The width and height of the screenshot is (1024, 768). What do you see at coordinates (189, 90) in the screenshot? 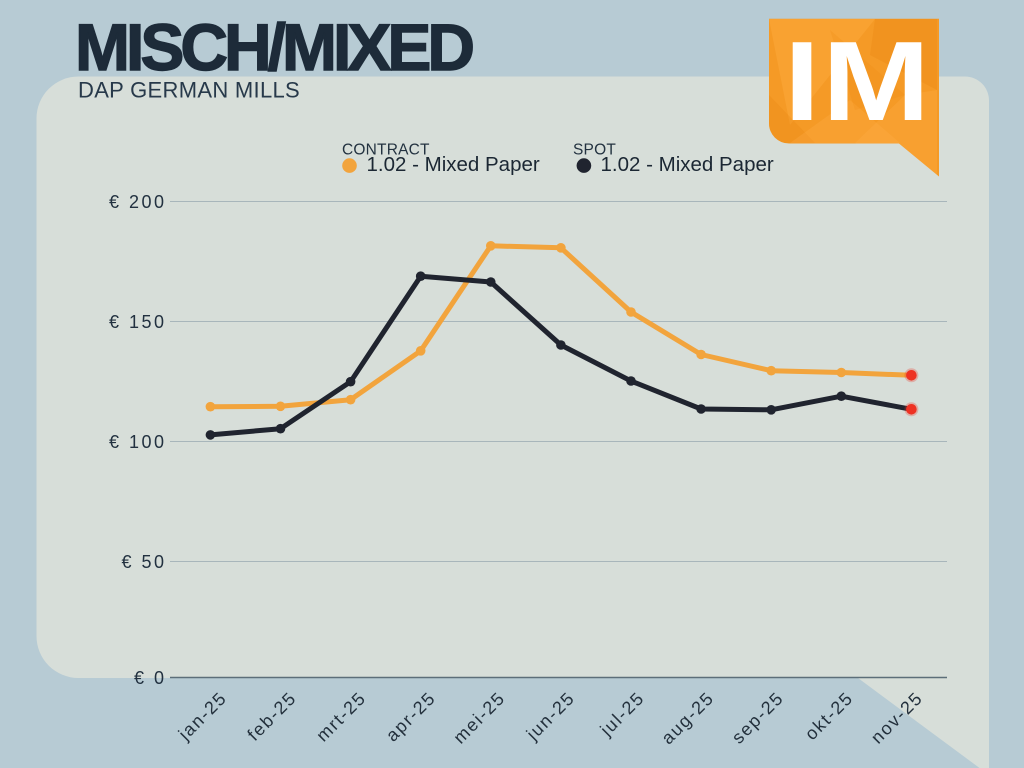
I see `svg-text: DAP GERMAN MILLS` at bounding box center [189, 90].